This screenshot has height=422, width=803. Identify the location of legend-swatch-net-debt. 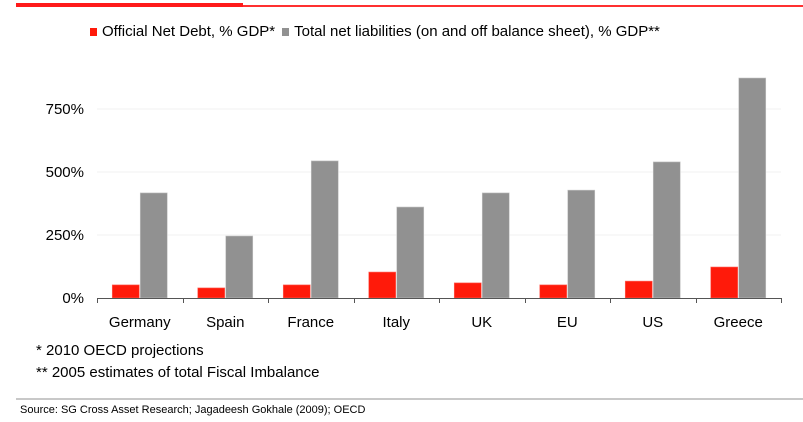
(93, 31).